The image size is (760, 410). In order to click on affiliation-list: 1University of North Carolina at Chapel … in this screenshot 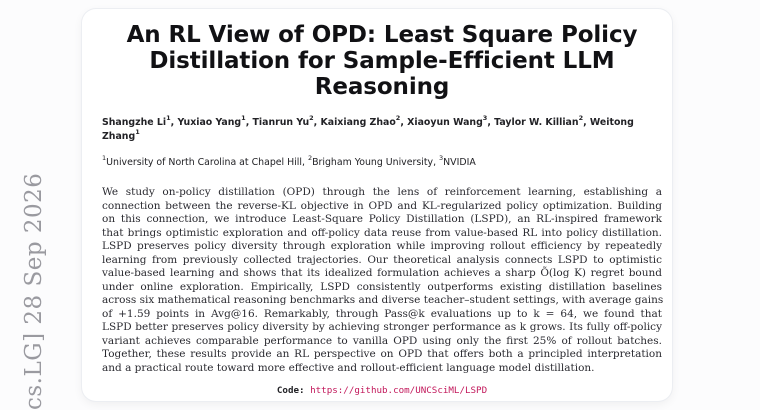, I will do `click(289, 161)`.